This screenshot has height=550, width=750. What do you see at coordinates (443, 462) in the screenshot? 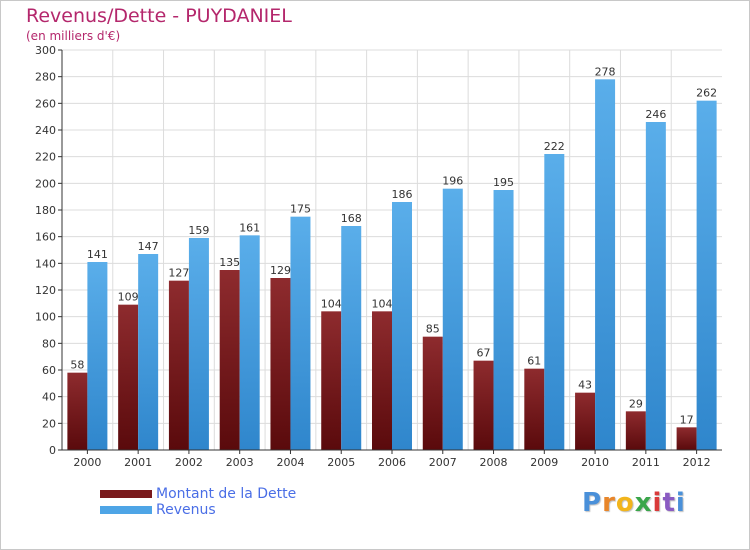
I see `x-tick-label: 2007` at bounding box center [443, 462].